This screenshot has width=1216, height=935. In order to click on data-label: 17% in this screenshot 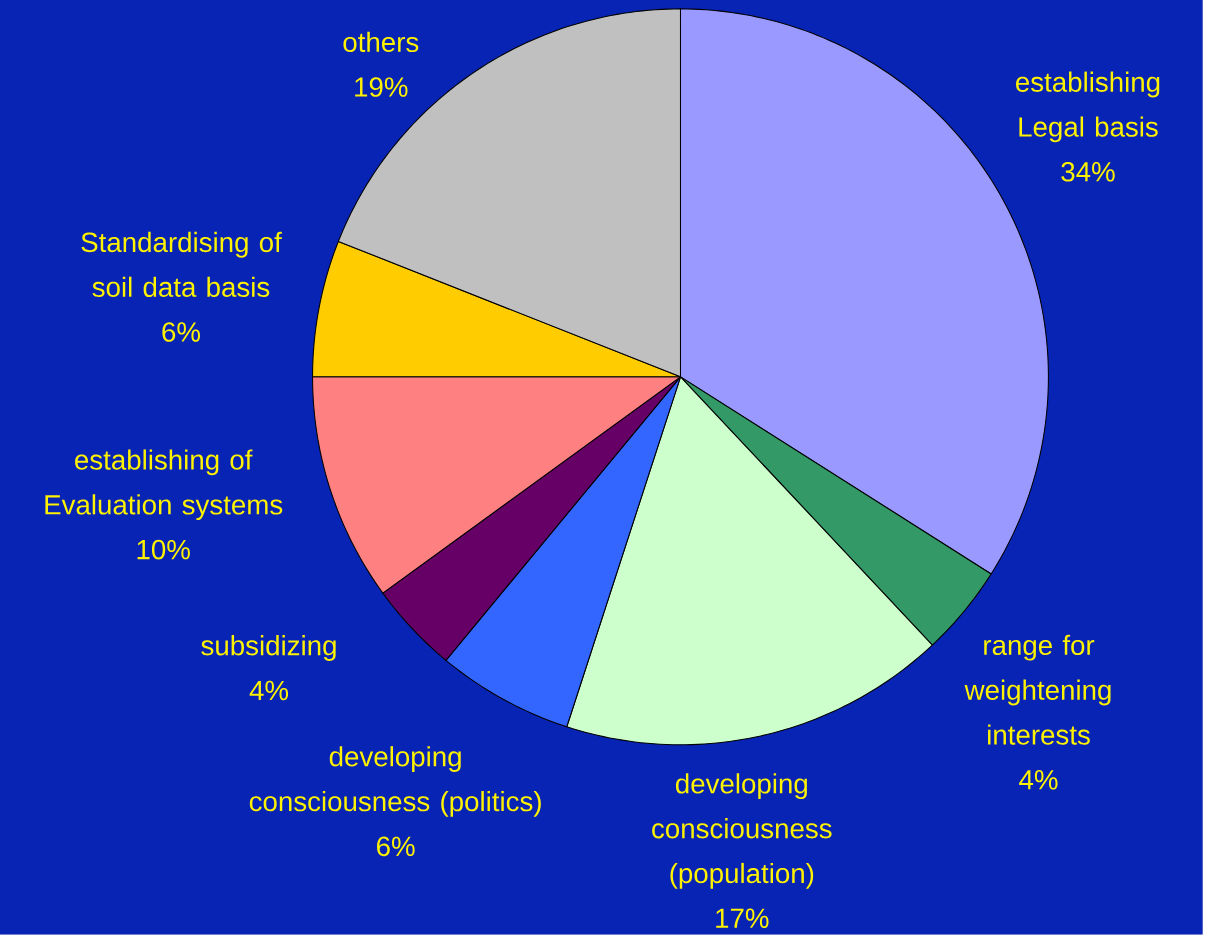, I will do `click(742, 918)`.